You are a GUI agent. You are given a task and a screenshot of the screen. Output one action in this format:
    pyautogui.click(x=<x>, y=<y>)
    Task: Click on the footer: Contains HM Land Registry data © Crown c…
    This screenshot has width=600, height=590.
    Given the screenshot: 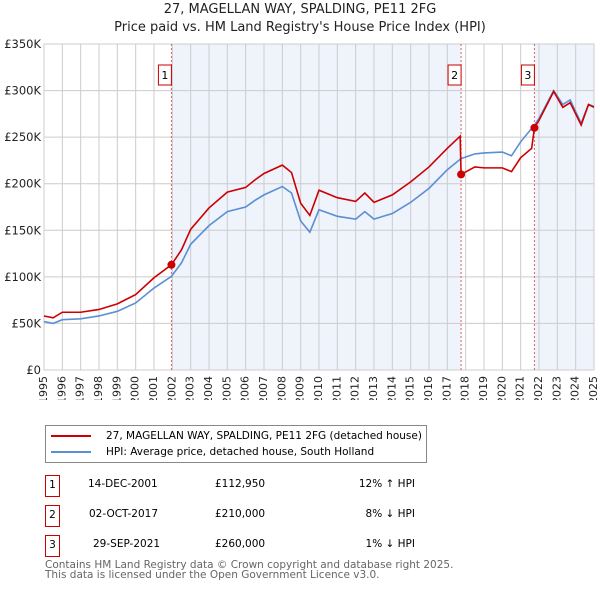 What is the action you would take?
    pyautogui.click(x=249, y=570)
    